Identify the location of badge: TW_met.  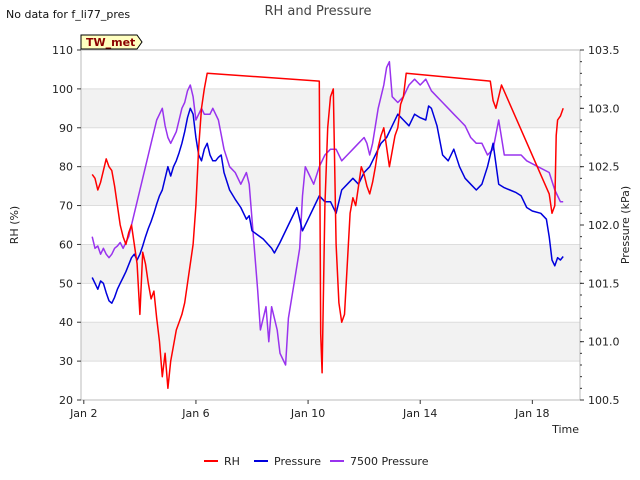
(111, 42).